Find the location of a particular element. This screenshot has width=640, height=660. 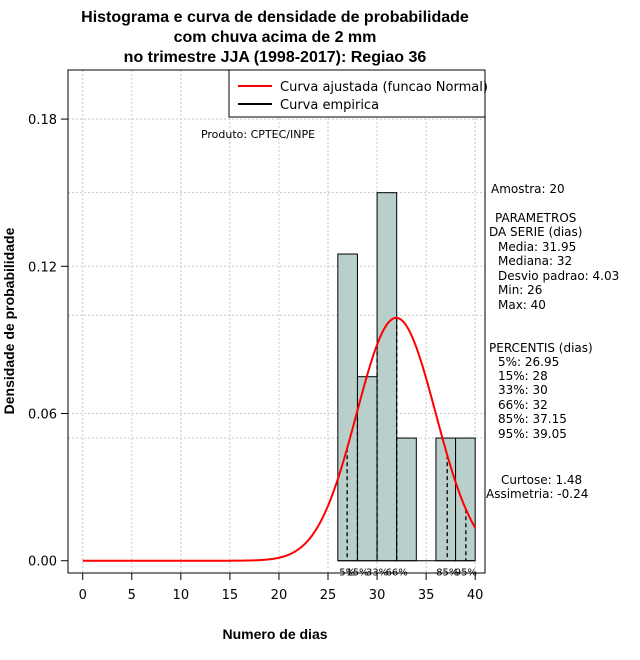

legend-box is located at coordinates (357, 93).